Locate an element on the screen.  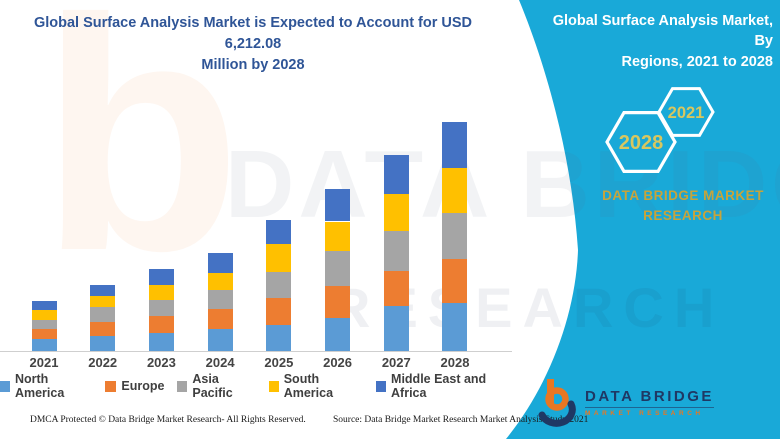
hexagon-2028 is located at coordinates (641, 142).